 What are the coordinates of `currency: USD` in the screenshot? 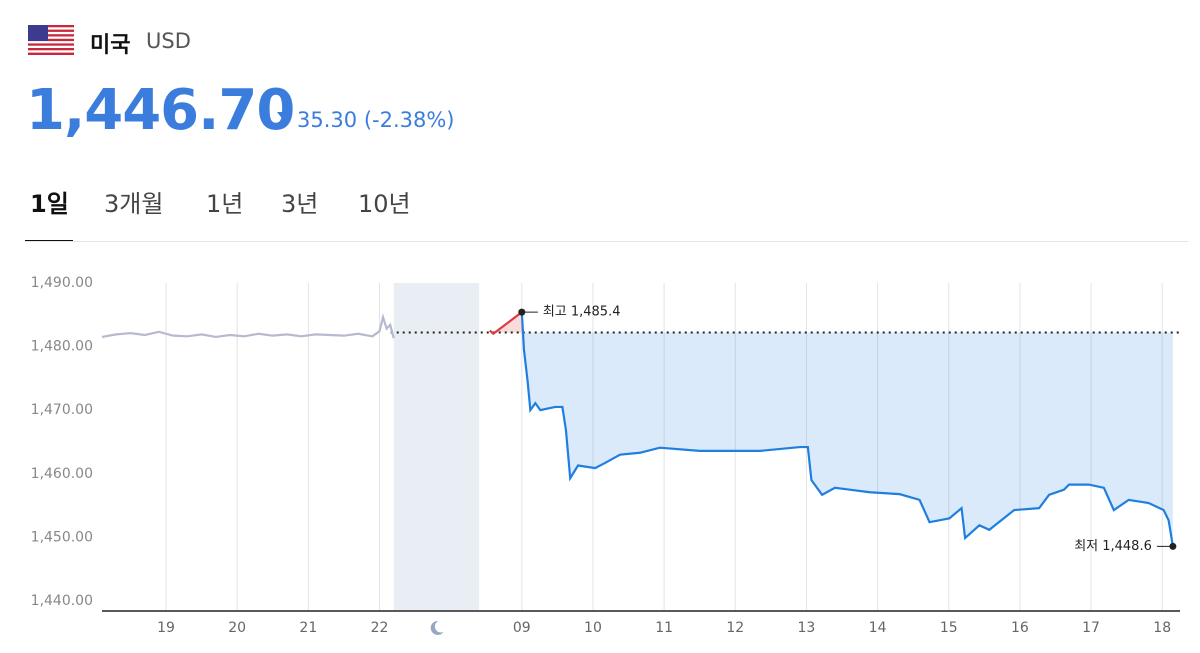 It's located at (168, 41).